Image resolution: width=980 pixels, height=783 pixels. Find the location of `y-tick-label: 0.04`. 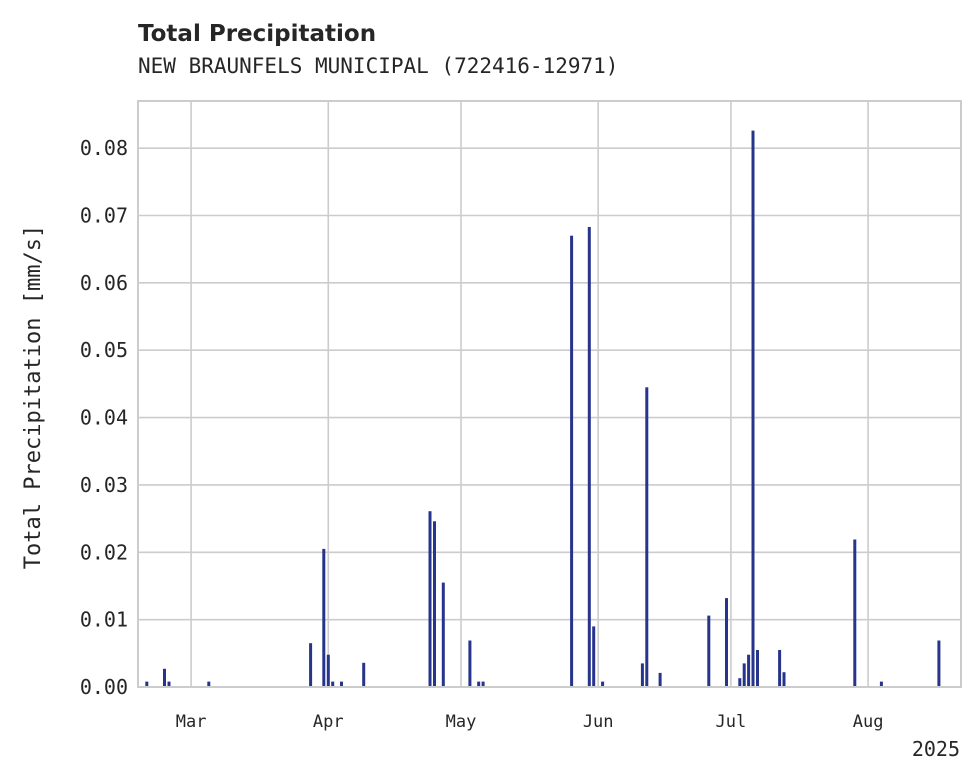

y-tick-label: 0.04 is located at coordinates (104, 418).